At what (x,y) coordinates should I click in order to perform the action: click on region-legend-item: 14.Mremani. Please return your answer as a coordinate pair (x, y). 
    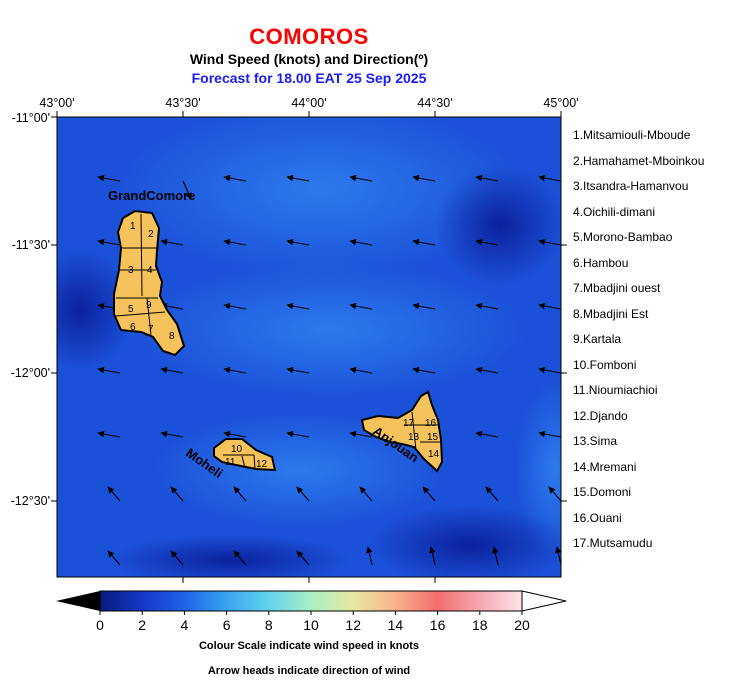
    Looking at the image, I should click on (605, 466).